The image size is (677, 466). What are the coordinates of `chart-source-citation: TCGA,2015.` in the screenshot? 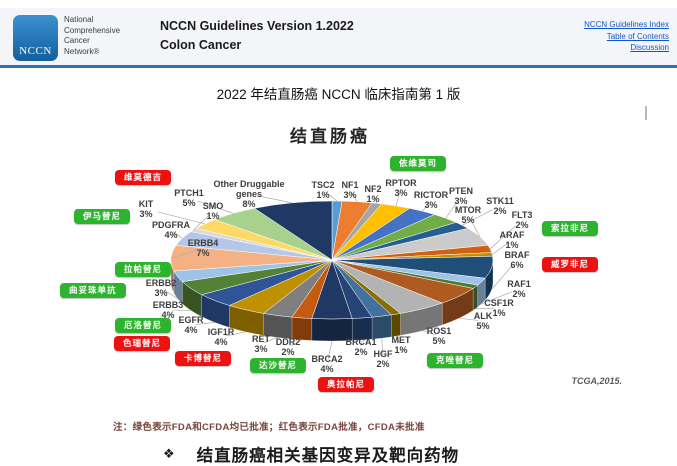 It's located at (596, 381).